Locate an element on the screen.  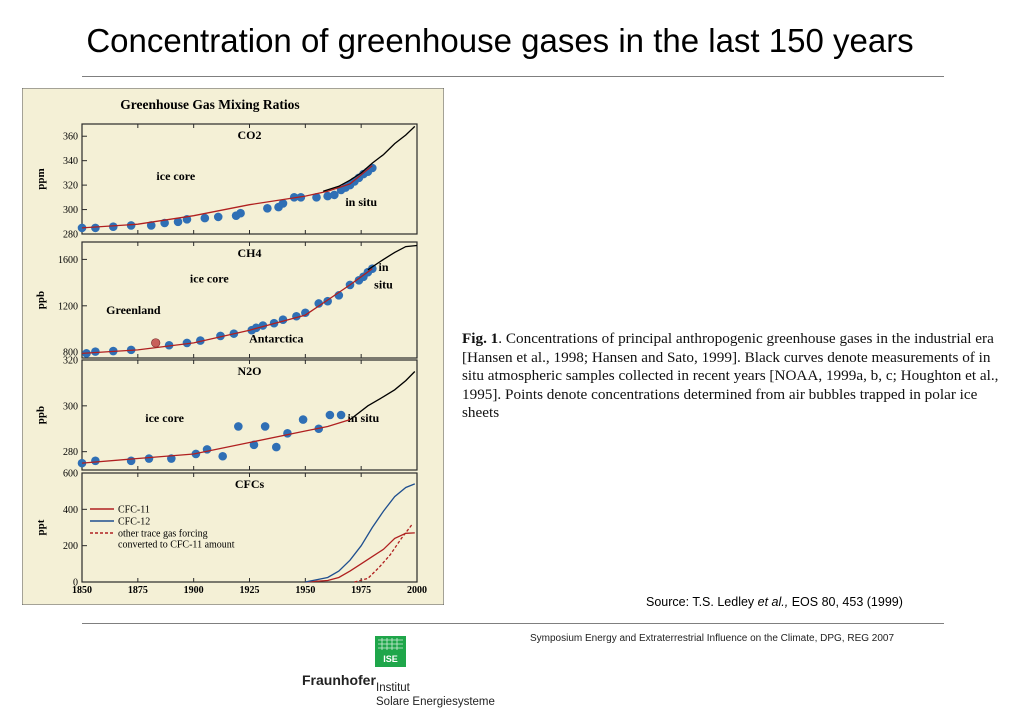
ise-logo-icon: ISE is located at coordinates (390, 651).